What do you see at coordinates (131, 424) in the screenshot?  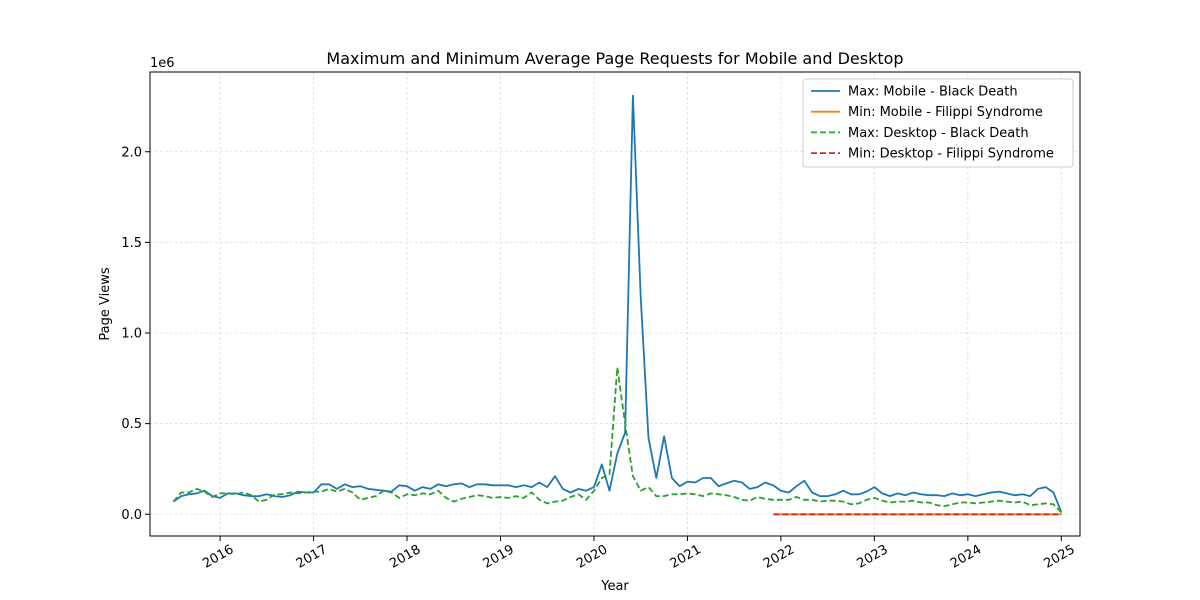 I see `y-tick-label: 0.5` at bounding box center [131, 424].